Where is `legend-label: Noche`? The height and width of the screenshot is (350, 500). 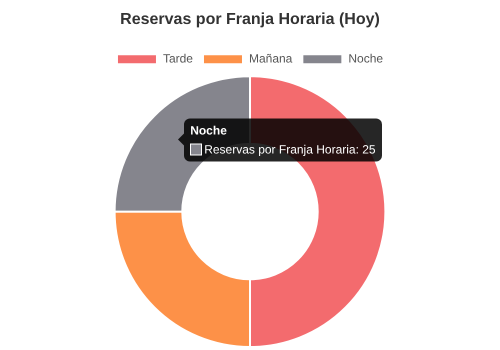
legend-label: Noche is located at coordinates (366, 59).